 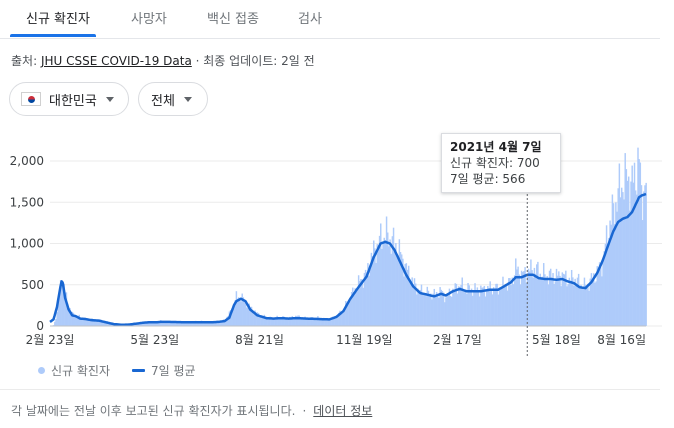 What do you see at coordinates (310, 19) in the screenshot?
I see `tab-tests: 검사` at bounding box center [310, 19].